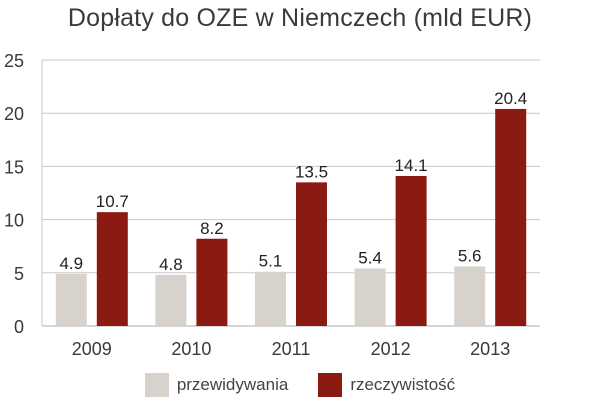  What do you see at coordinates (370, 297) in the screenshot?
I see `bar-forecast-2012` at bounding box center [370, 297].